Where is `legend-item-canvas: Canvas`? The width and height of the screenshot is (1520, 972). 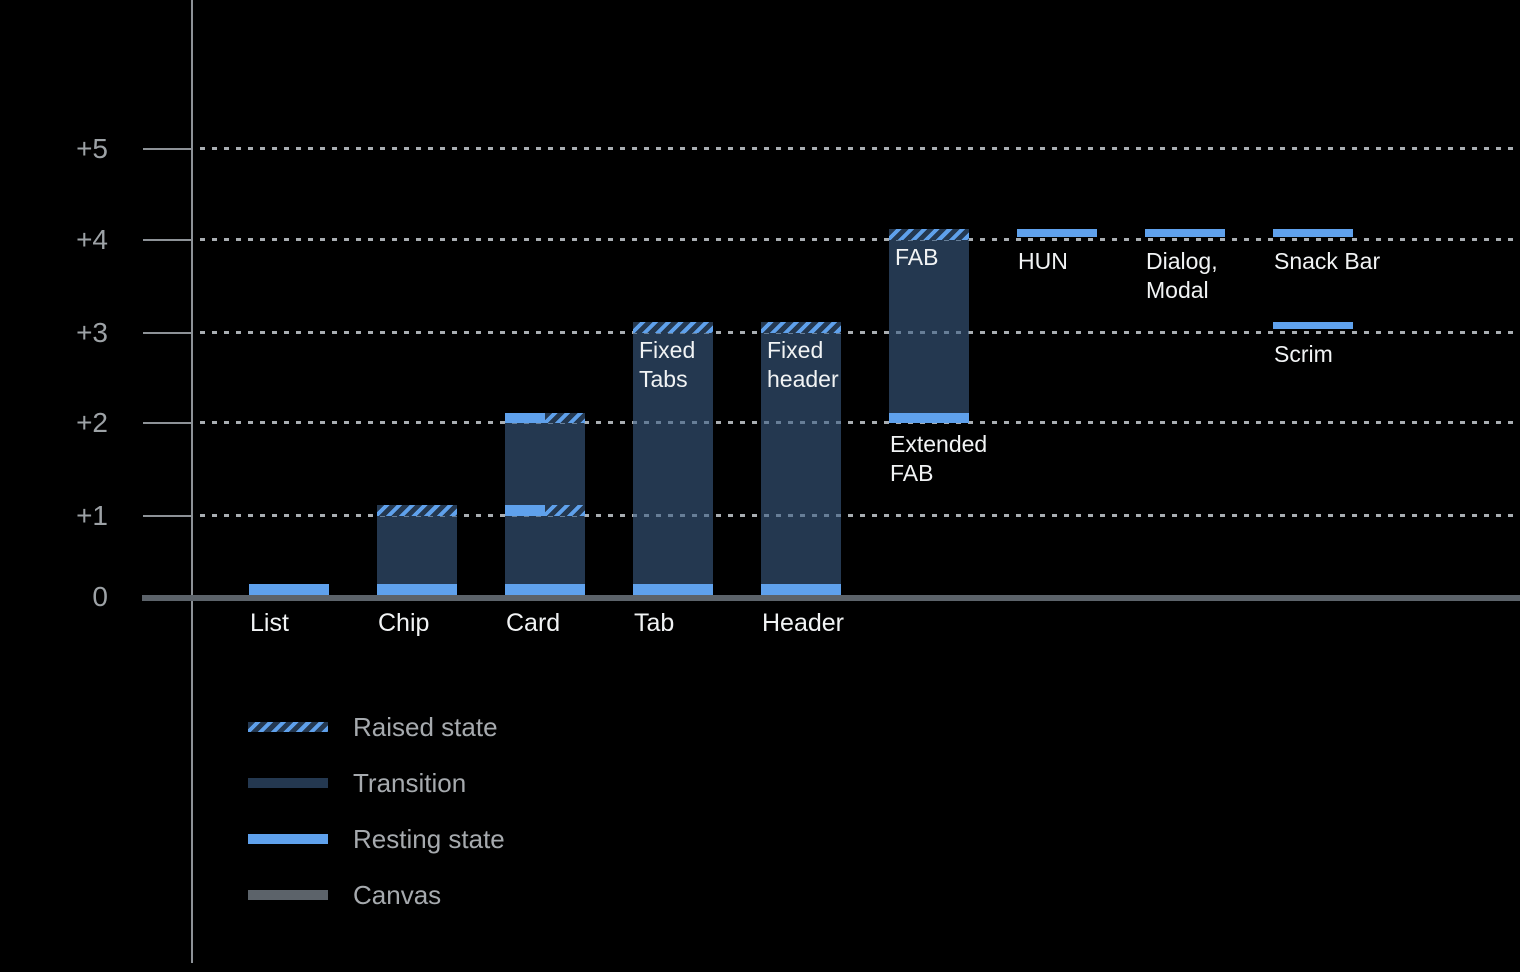
legend-item-canvas: Canvas is located at coordinates (376, 895).